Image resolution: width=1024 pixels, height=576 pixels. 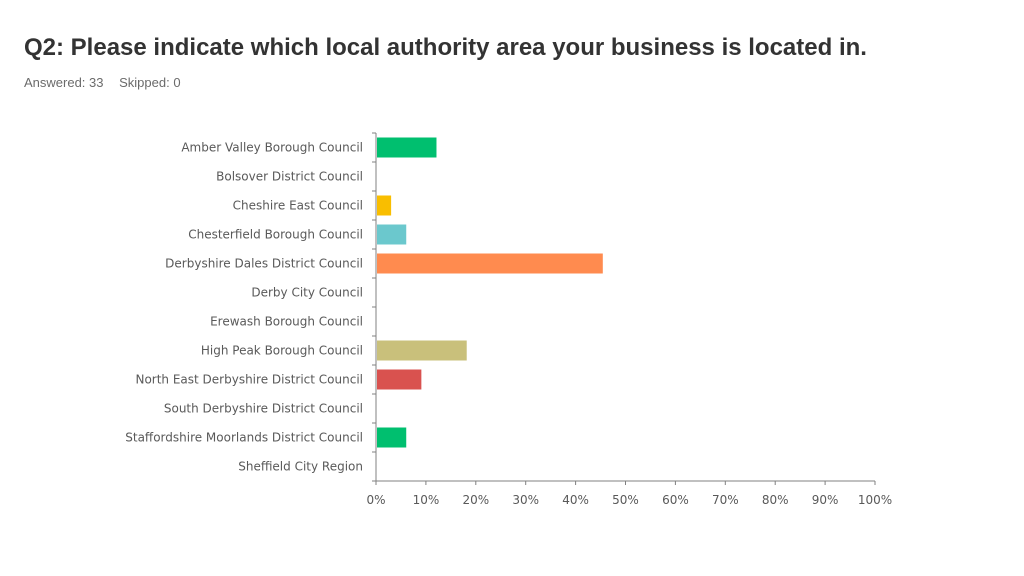 What do you see at coordinates (64, 82) in the screenshot?
I see `answered-count: Answered: 33` at bounding box center [64, 82].